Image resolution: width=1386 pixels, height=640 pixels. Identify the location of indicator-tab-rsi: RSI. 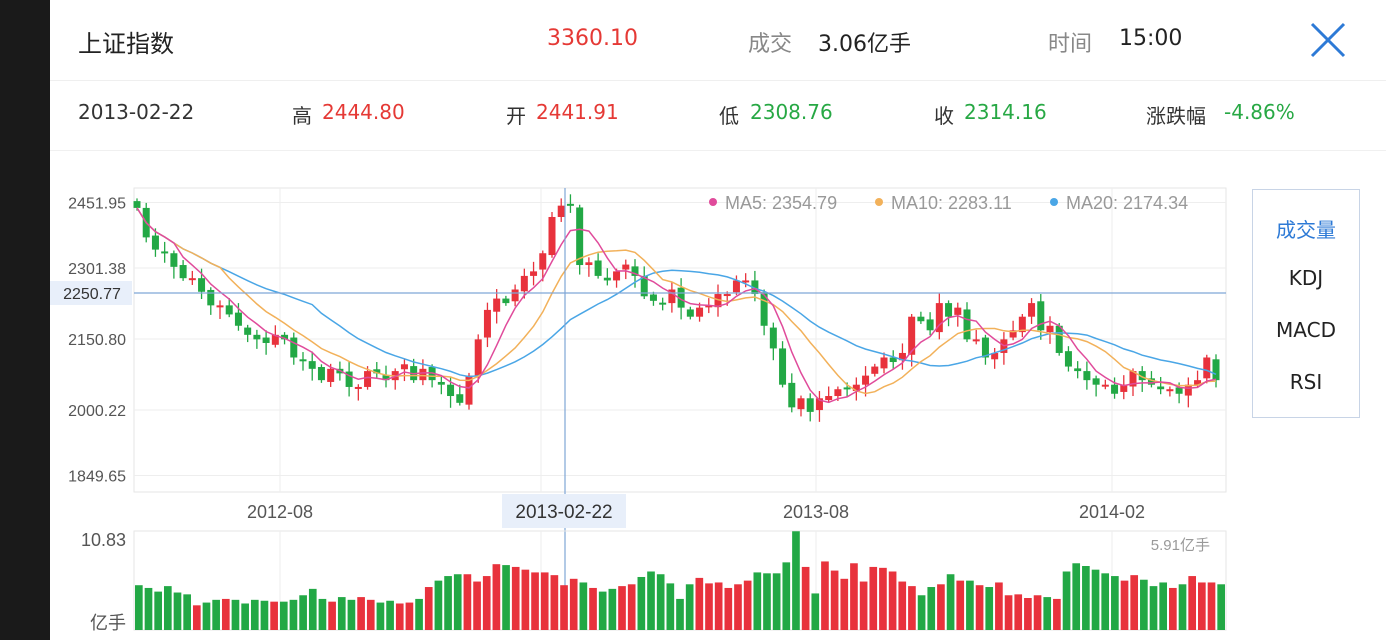
(1306, 382).